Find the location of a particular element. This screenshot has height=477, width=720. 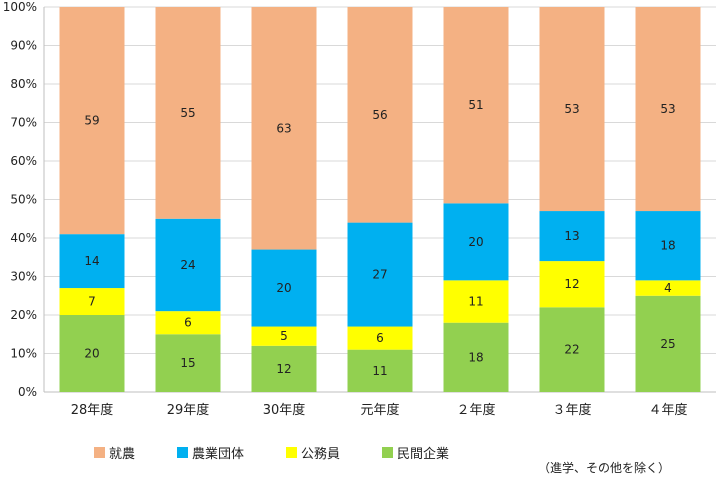

y-tick-label: 0% is located at coordinates (27, 392).